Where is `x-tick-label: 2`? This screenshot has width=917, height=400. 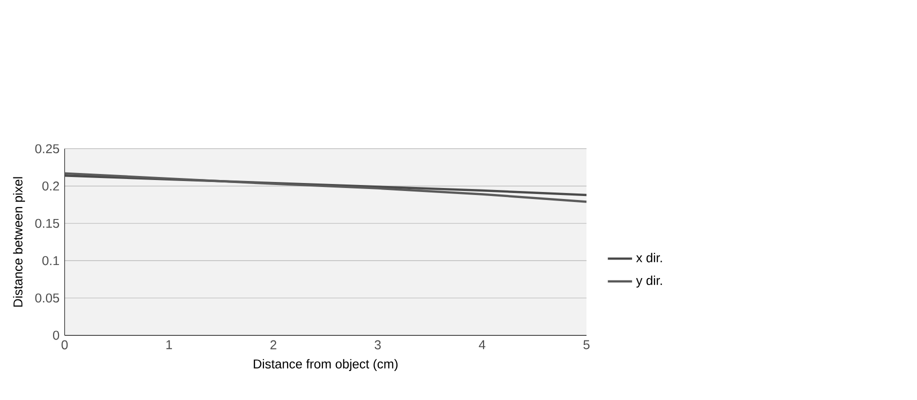
x-tick-label: 2 is located at coordinates (273, 345).